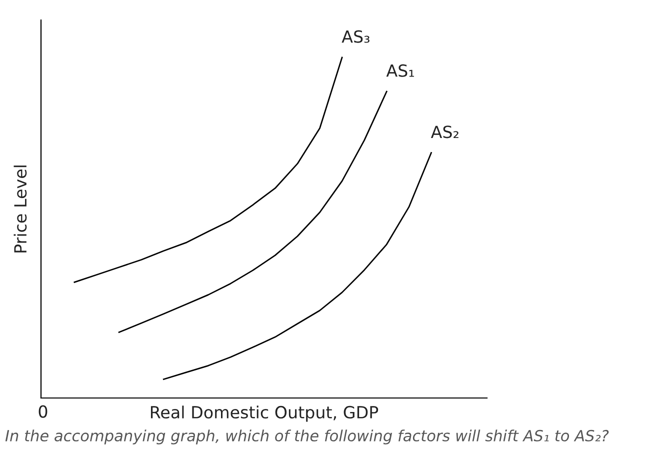 The height and width of the screenshot is (453, 653). Describe the element at coordinates (20, 209) in the screenshot. I see `y-axis-title: Price Level` at that location.